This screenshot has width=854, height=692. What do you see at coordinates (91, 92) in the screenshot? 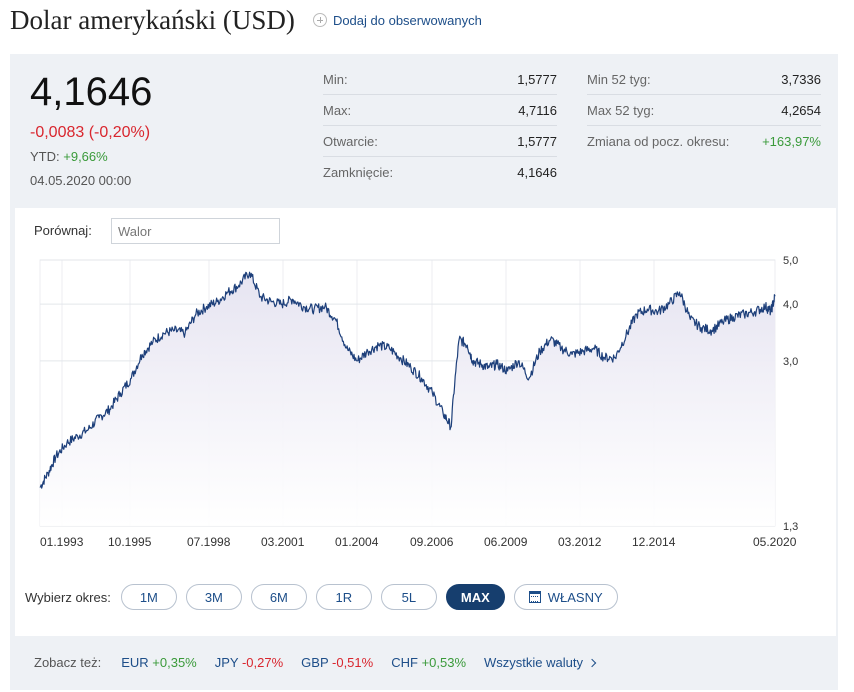
I see `current-price: 4,1646` at bounding box center [91, 92].